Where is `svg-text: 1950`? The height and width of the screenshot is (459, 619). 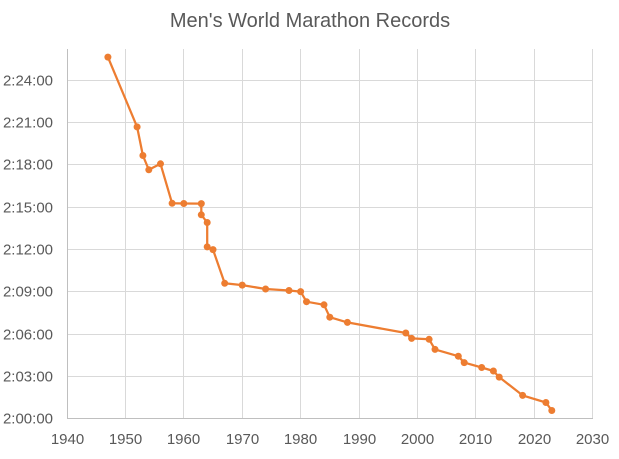
svg-text: 1950 is located at coordinates (125, 439).